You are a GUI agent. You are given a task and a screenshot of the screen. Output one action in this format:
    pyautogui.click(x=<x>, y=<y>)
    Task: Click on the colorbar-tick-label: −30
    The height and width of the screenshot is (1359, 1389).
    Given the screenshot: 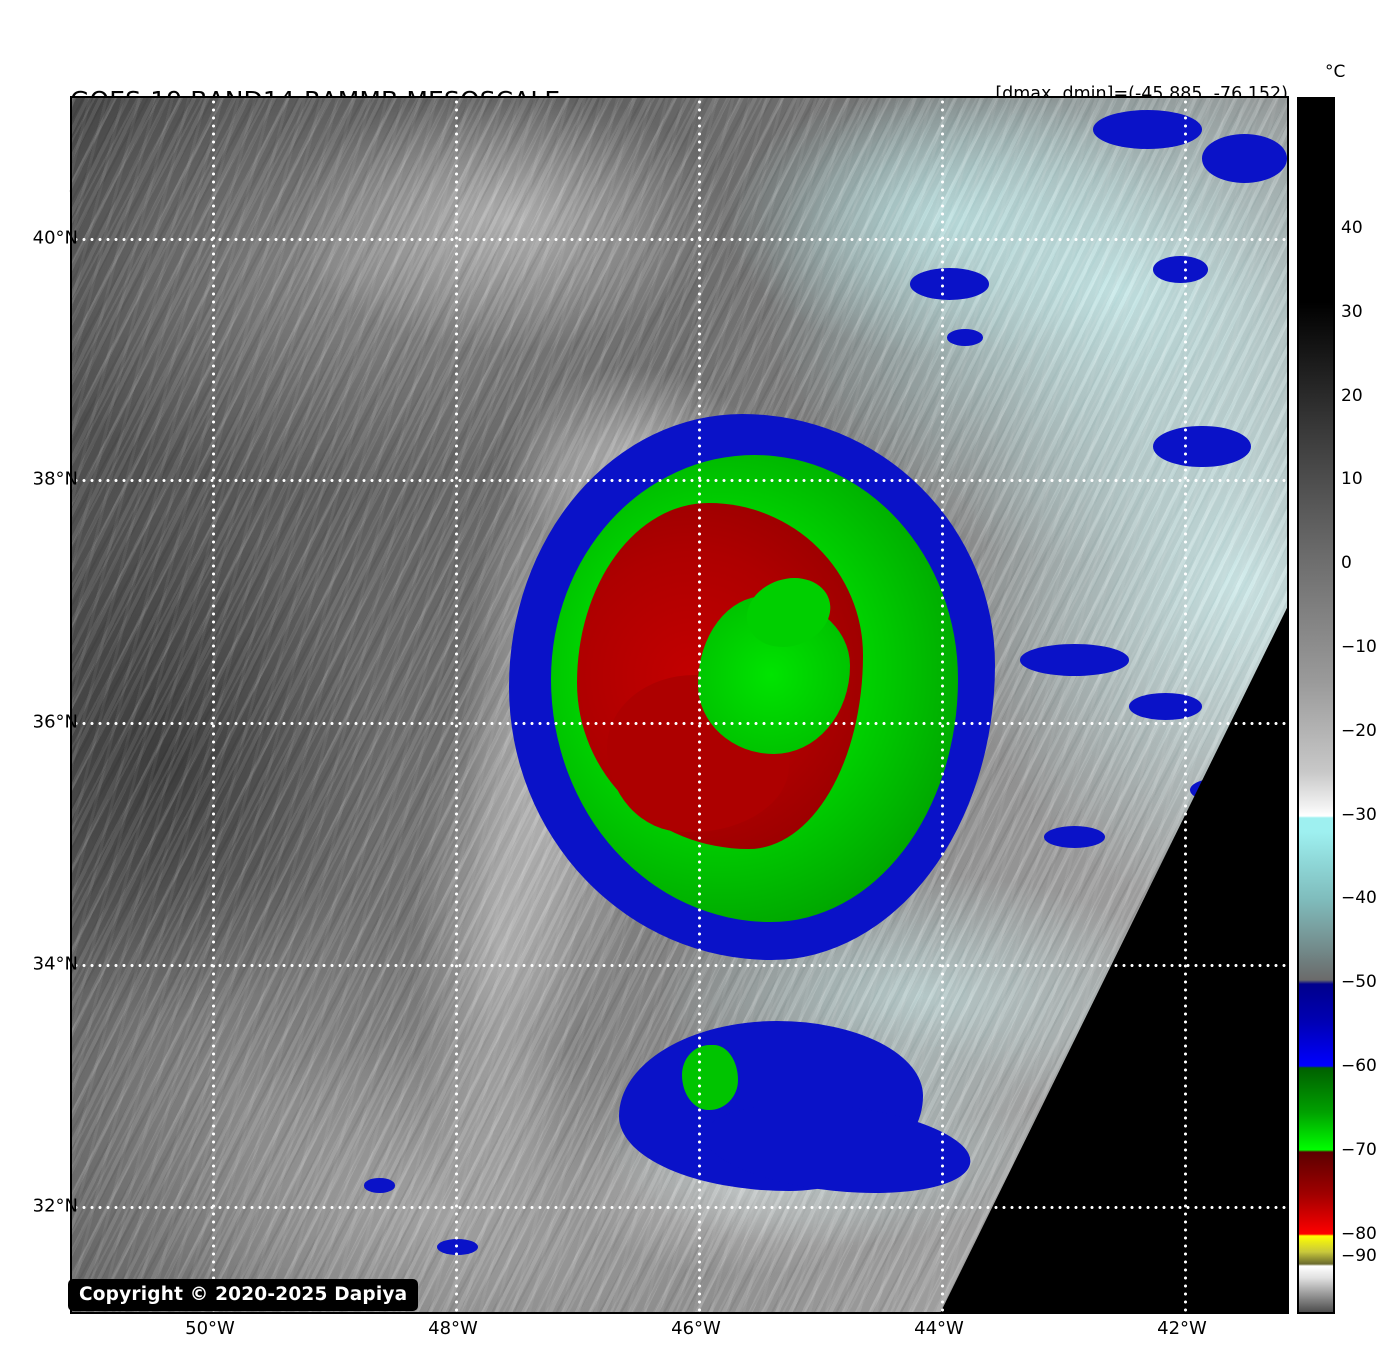 What is the action you would take?
    pyautogui.click(x=1359, y=815)
    